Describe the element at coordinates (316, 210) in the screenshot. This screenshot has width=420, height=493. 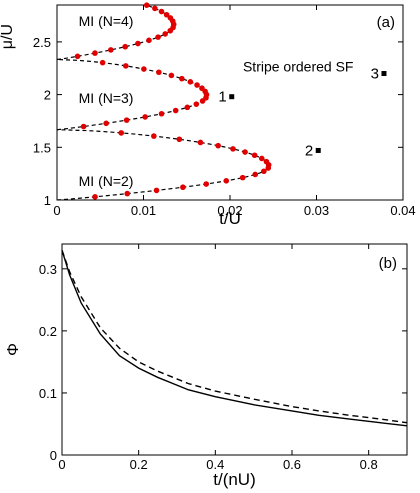
I see `panel-a-xtick-label: 0.03` at that location.